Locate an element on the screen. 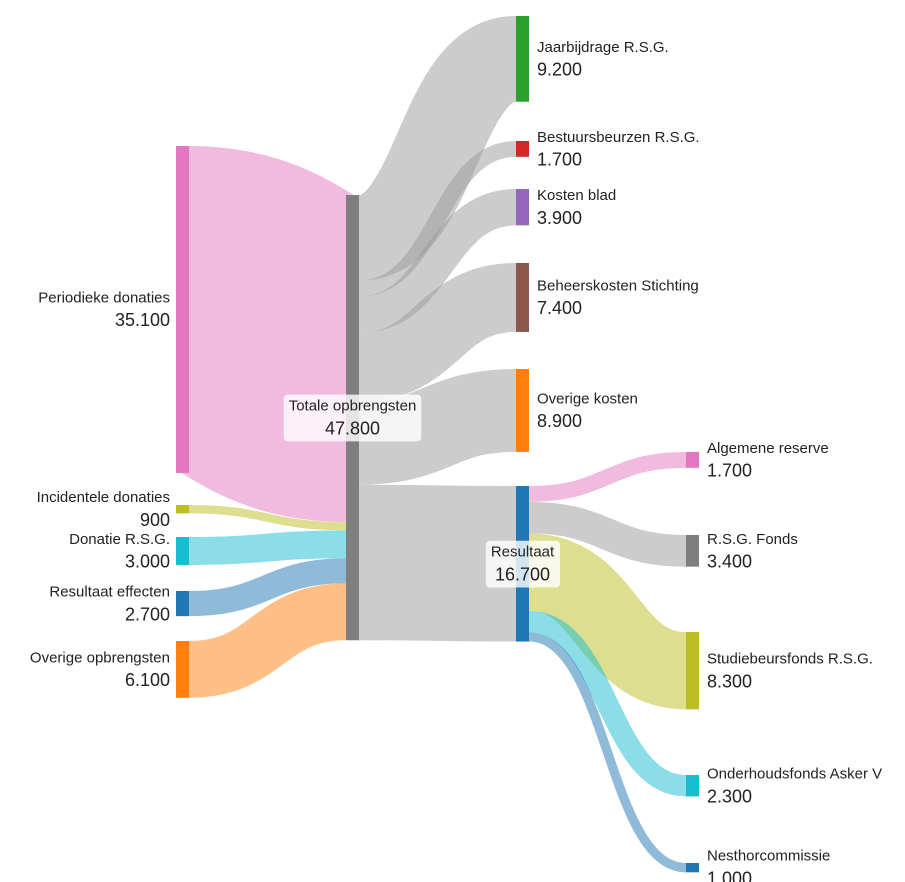 The height and width of the screenshot is (882, 905). node-label: Nesthorcommissie 1.000 is located at coordinates (768, 865).